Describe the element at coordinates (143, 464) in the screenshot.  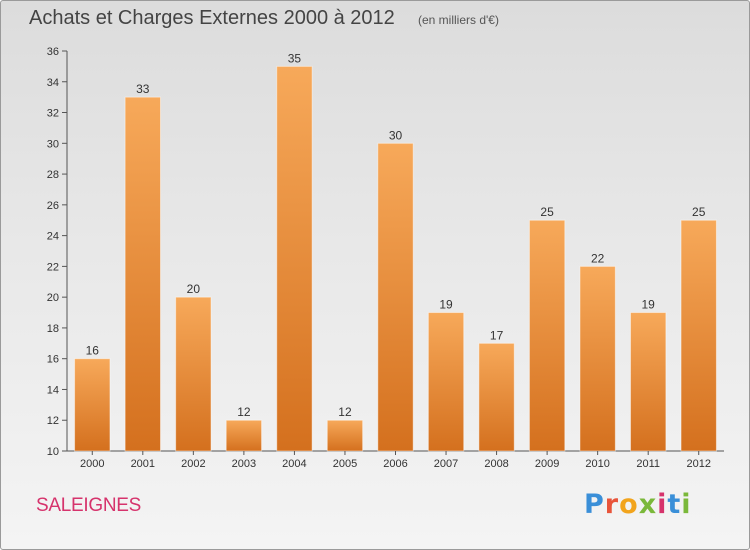
I see `x-tick-label: 2001` at that location.